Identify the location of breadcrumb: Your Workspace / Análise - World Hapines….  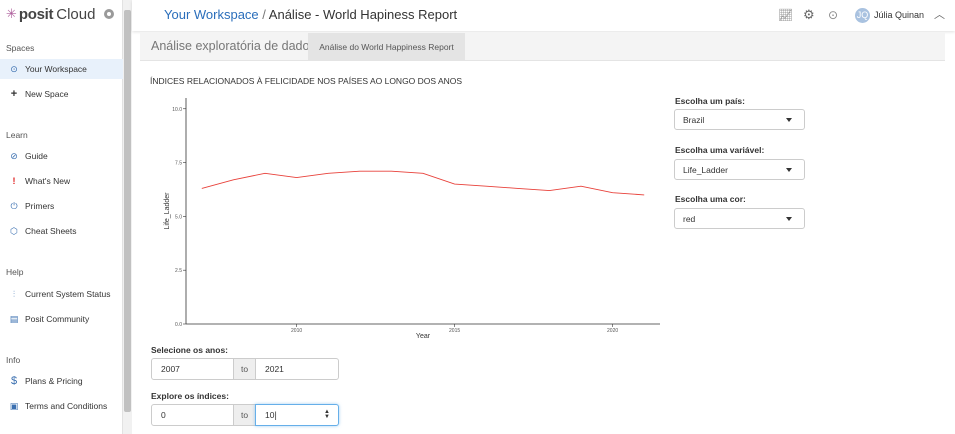
(310, 14).